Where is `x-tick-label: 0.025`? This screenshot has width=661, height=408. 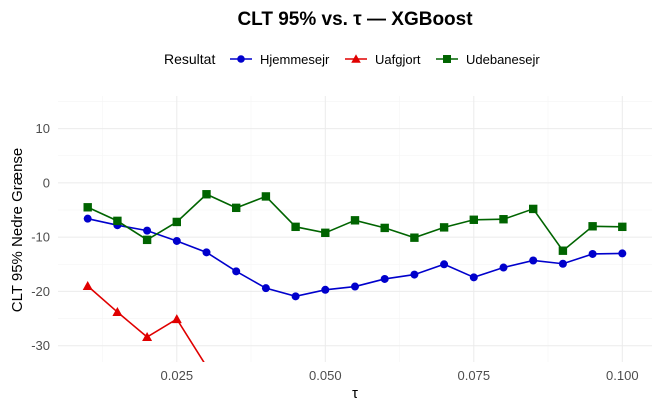 x-tick-label: 0.025 is located at coordinates (177, 375).